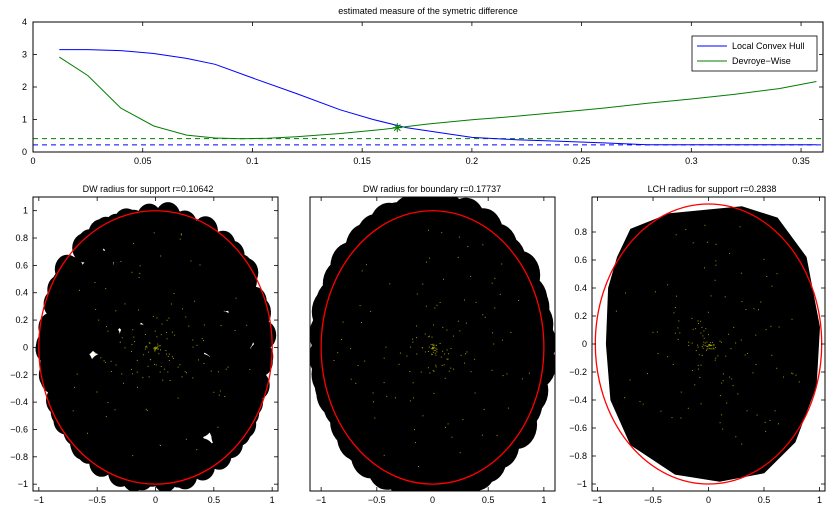 This screenshot has width=828, height=519. I want to click on x-tick-label: −1, so click(321, 500).